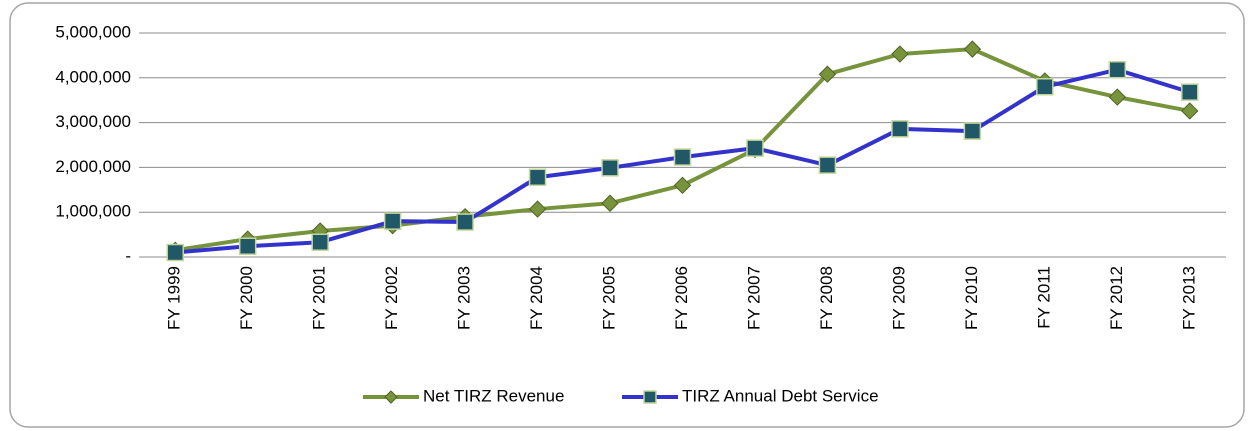  Describe the element at coordinates (246, 298) in the screenshot. I see `x-tick-label: FY 2000` at that location.